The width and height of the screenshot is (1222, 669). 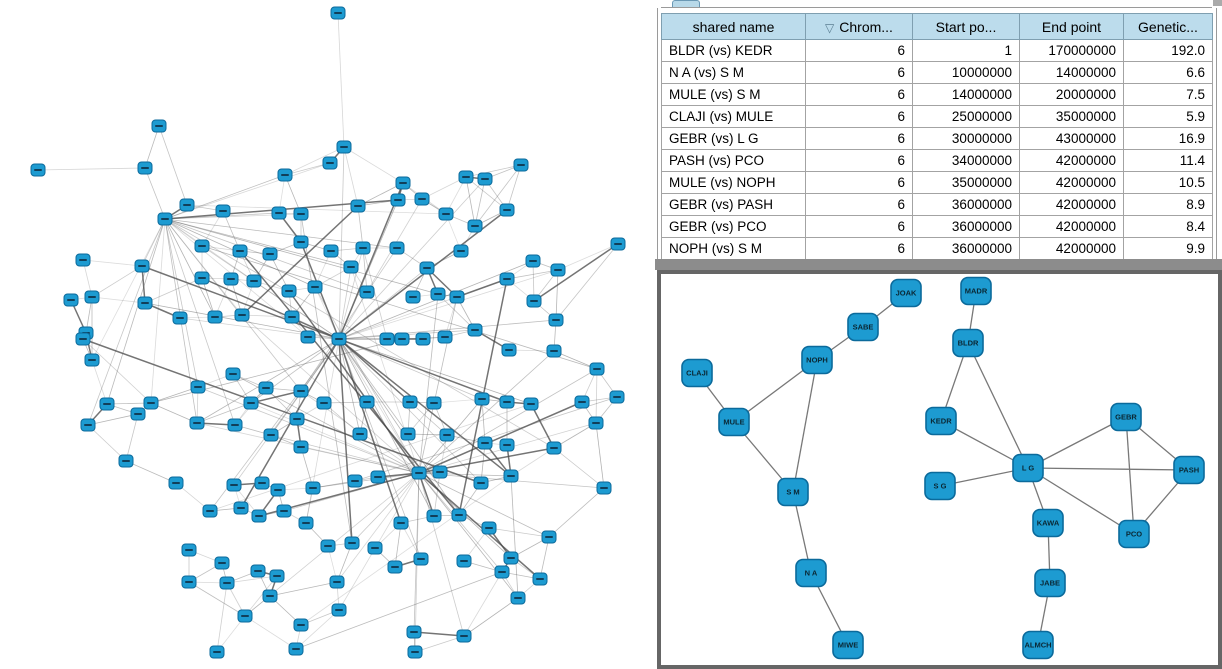 I want to click on table-row: PASH (vs) PCO 6 34000000 42000000 11.4, so click(x=937, y=160).